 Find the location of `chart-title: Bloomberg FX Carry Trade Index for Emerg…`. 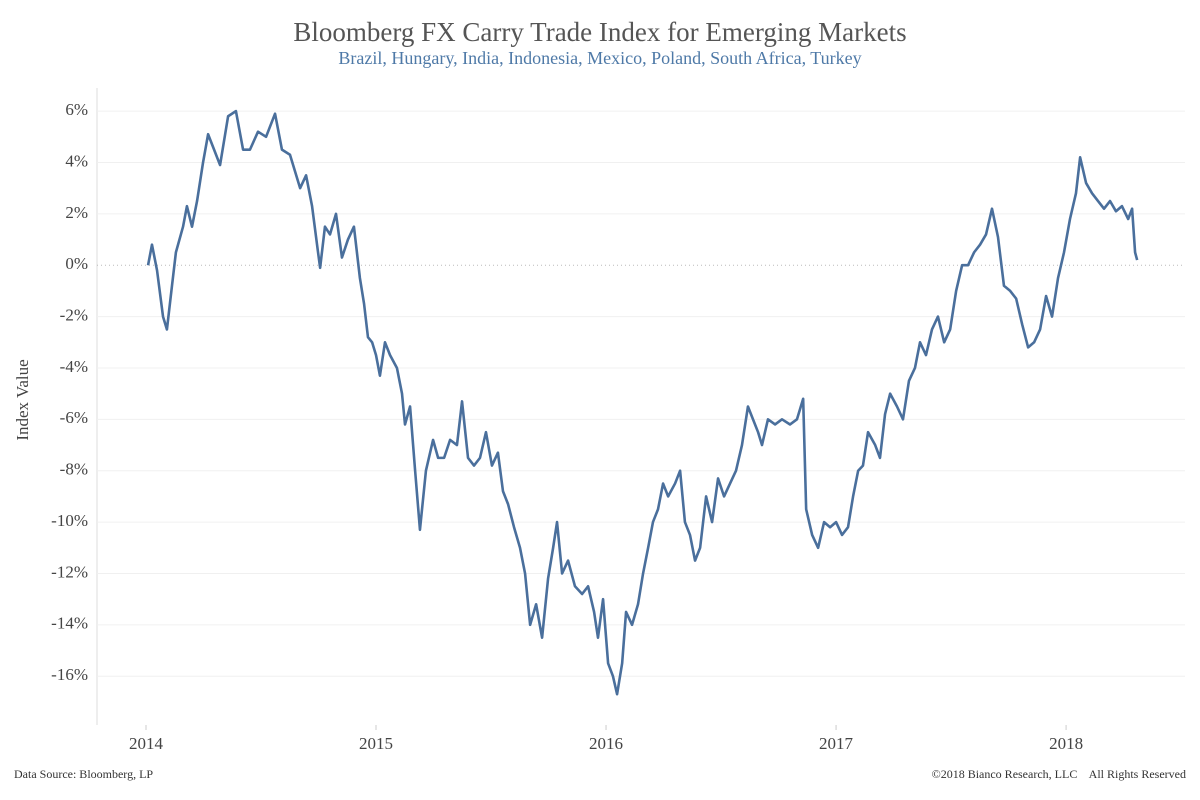

chart-title: Bloomberg FX Carry Trade Index for Emerg… is located at coordinates (599, 32).